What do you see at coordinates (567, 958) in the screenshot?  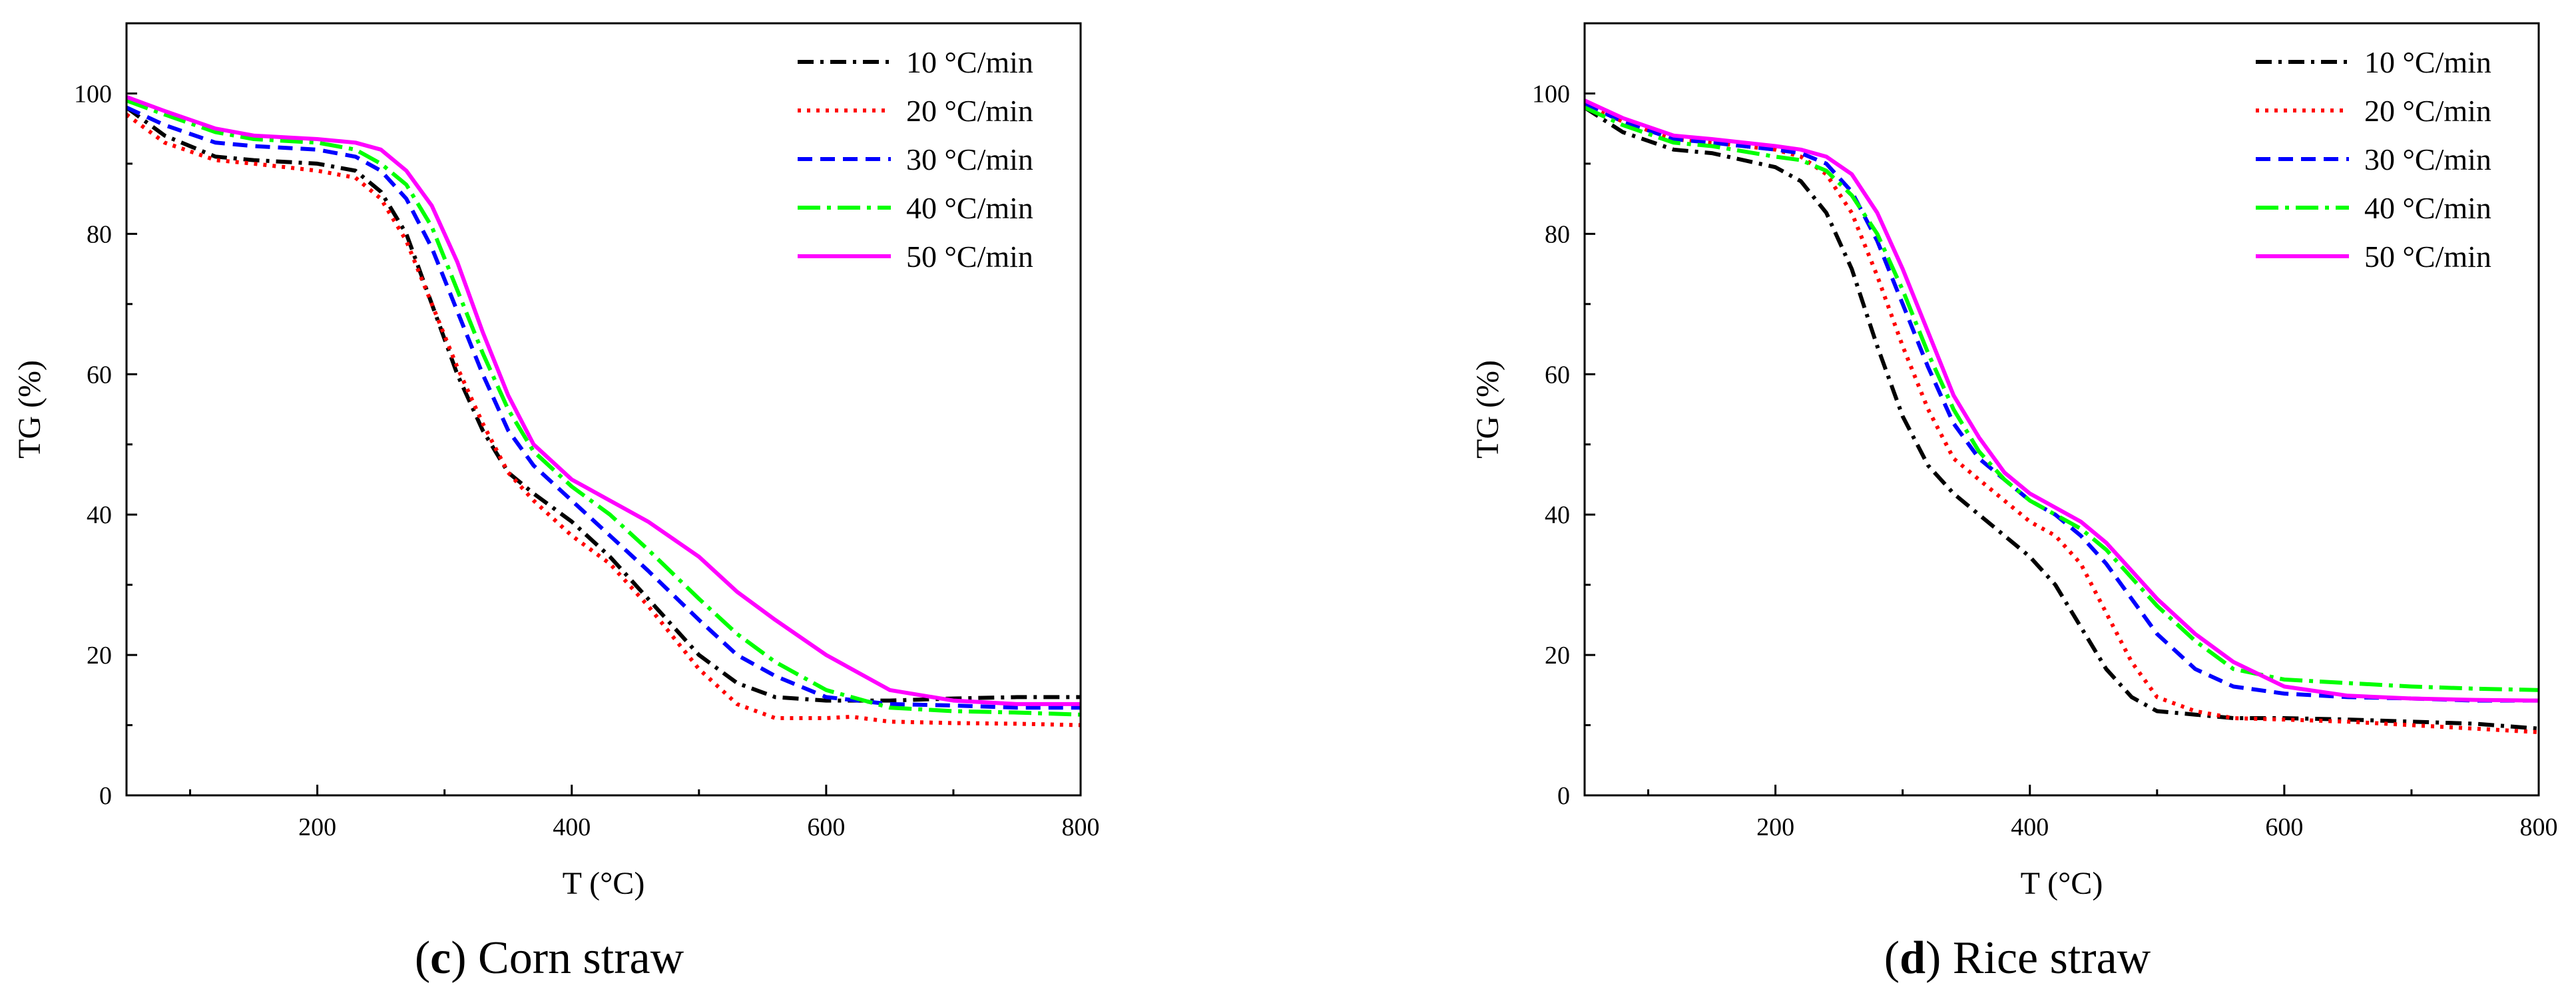 I see `caption-text: ) Corn straw` at bounding box center [567, 958].